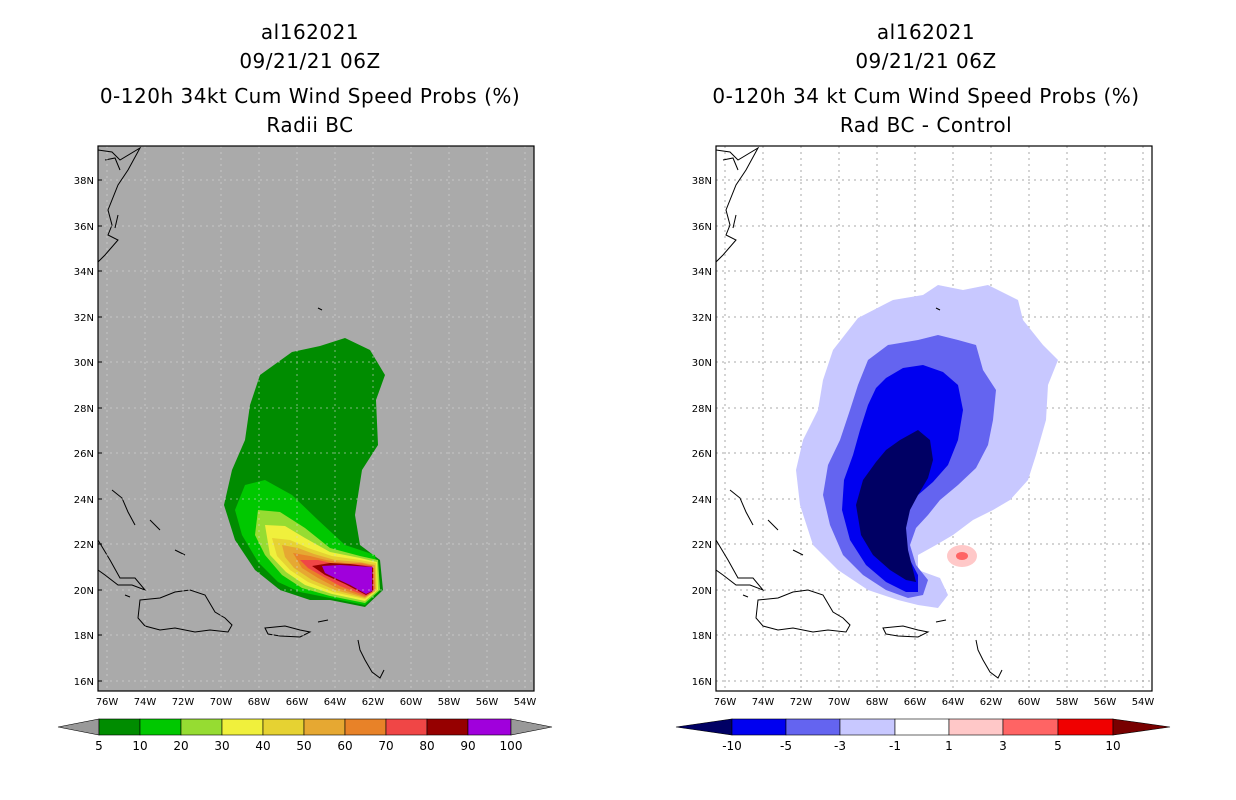  Describe the element at coordinates (303, 746) in the screenshot. I see `legend-label: 50` at that location.